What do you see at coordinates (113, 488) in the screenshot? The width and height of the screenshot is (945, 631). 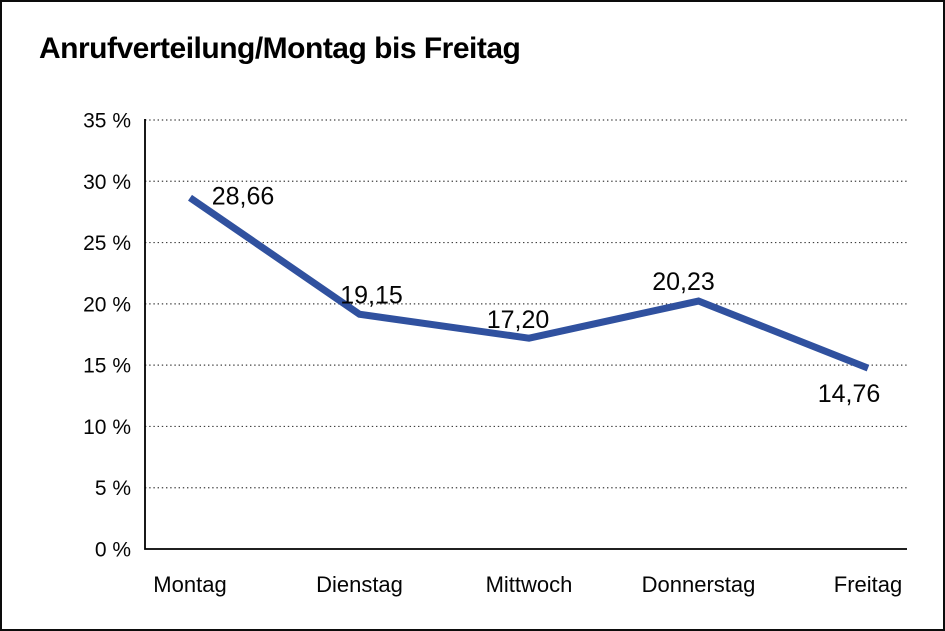 I see `y-tick-label: 5 %` at bounding box center [113, 488].